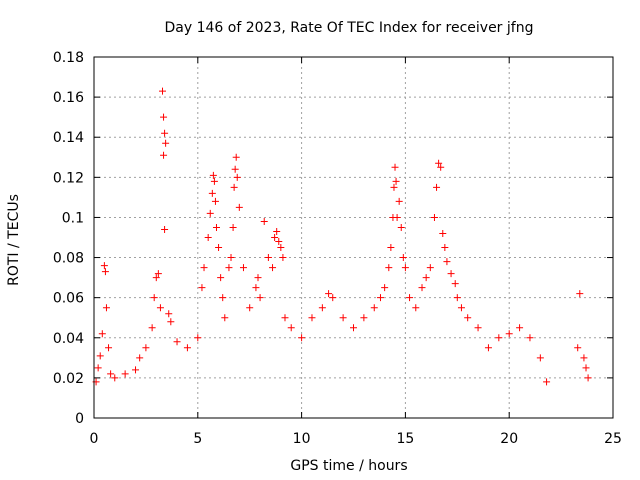 This screenshot has height=480, width=640. Describe the element at coordinates (68, 259) in the screenshot. I see `y-tick-label: 0.08` at that location.